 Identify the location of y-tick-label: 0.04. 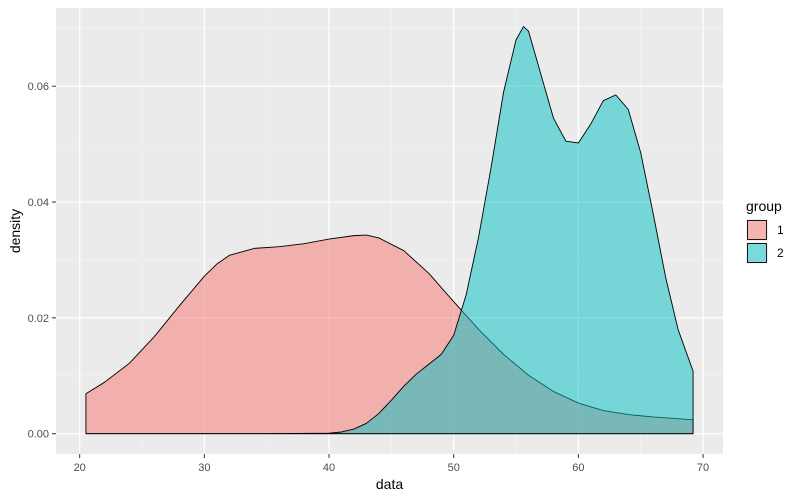
(38, 203).